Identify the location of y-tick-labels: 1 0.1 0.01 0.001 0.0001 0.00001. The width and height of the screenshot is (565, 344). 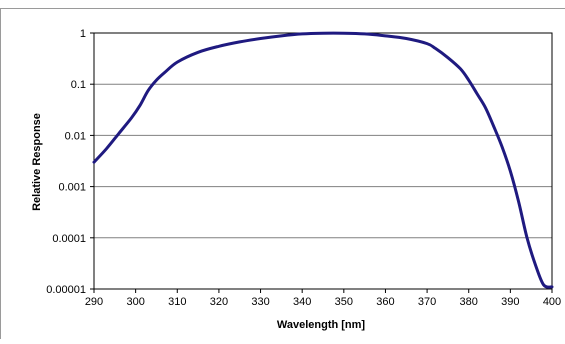
(66, 162).